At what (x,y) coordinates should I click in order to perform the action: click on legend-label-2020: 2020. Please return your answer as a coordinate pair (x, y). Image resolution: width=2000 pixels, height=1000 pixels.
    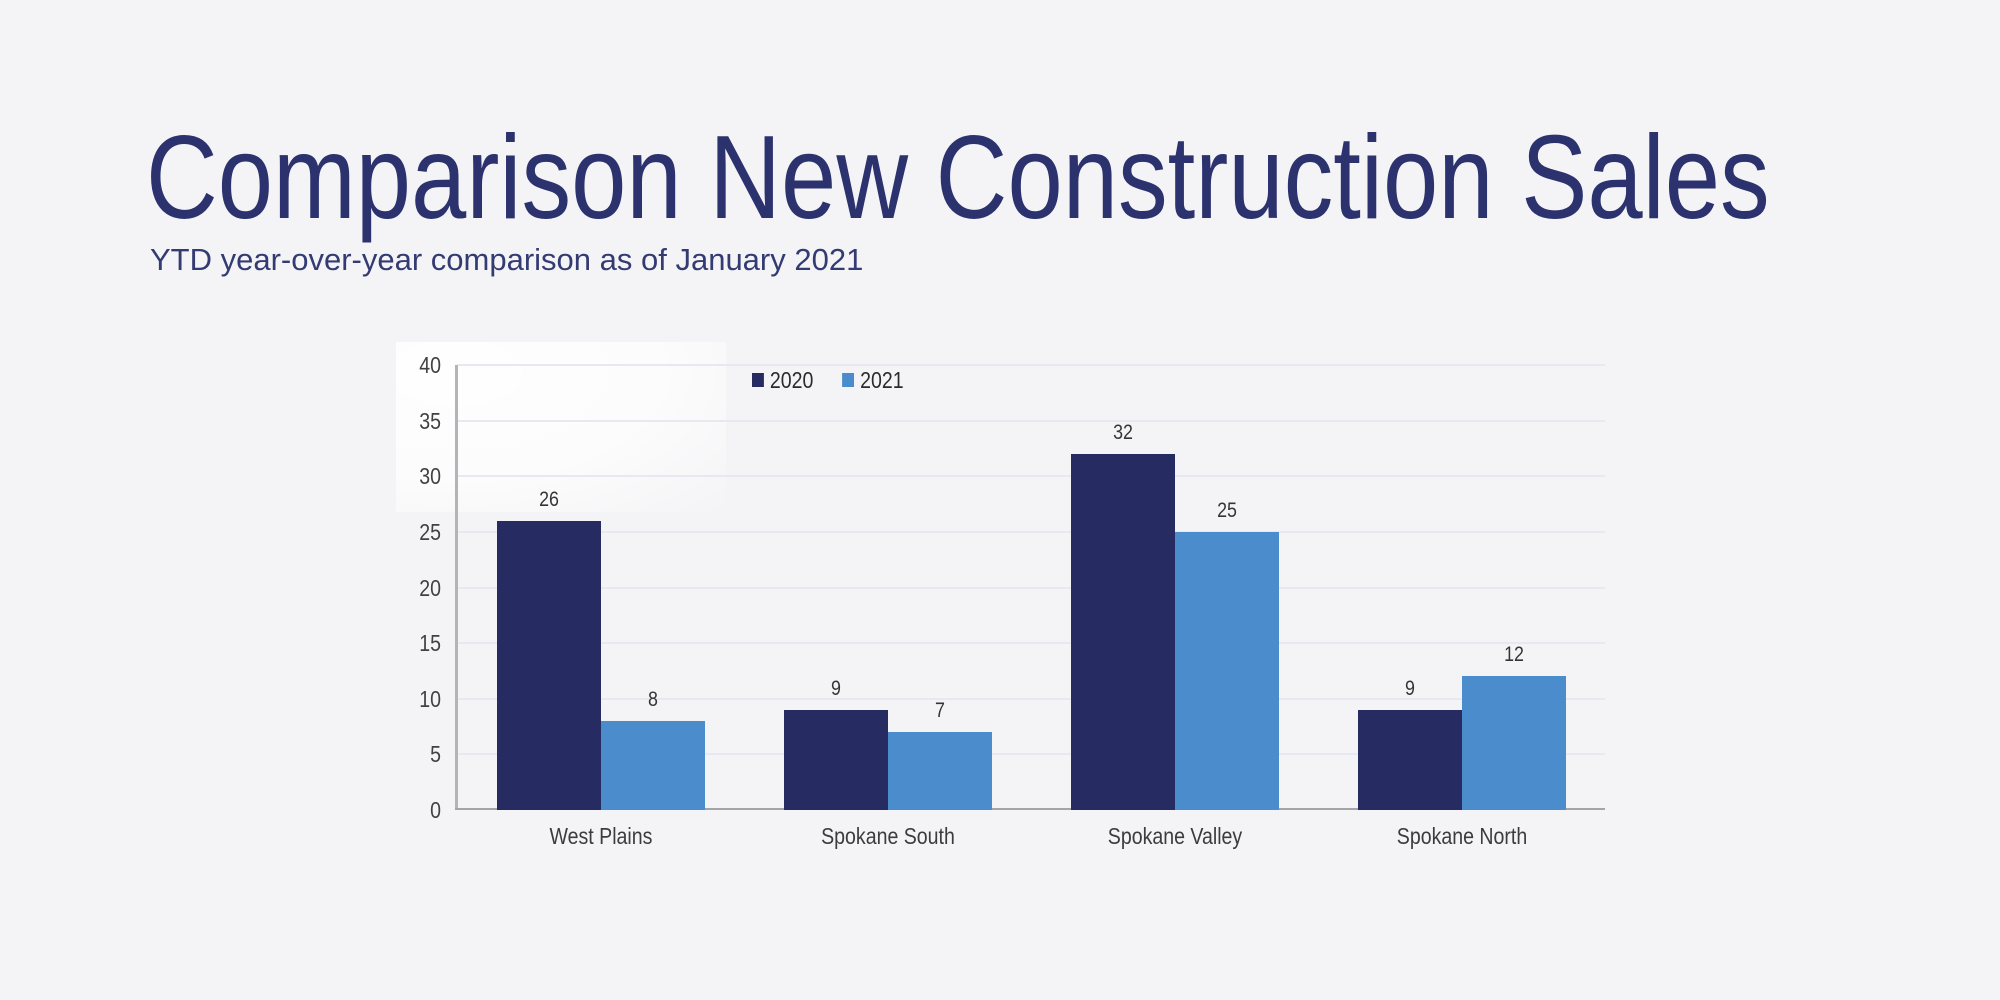
    Looking at the image, I should click on (791, 379).